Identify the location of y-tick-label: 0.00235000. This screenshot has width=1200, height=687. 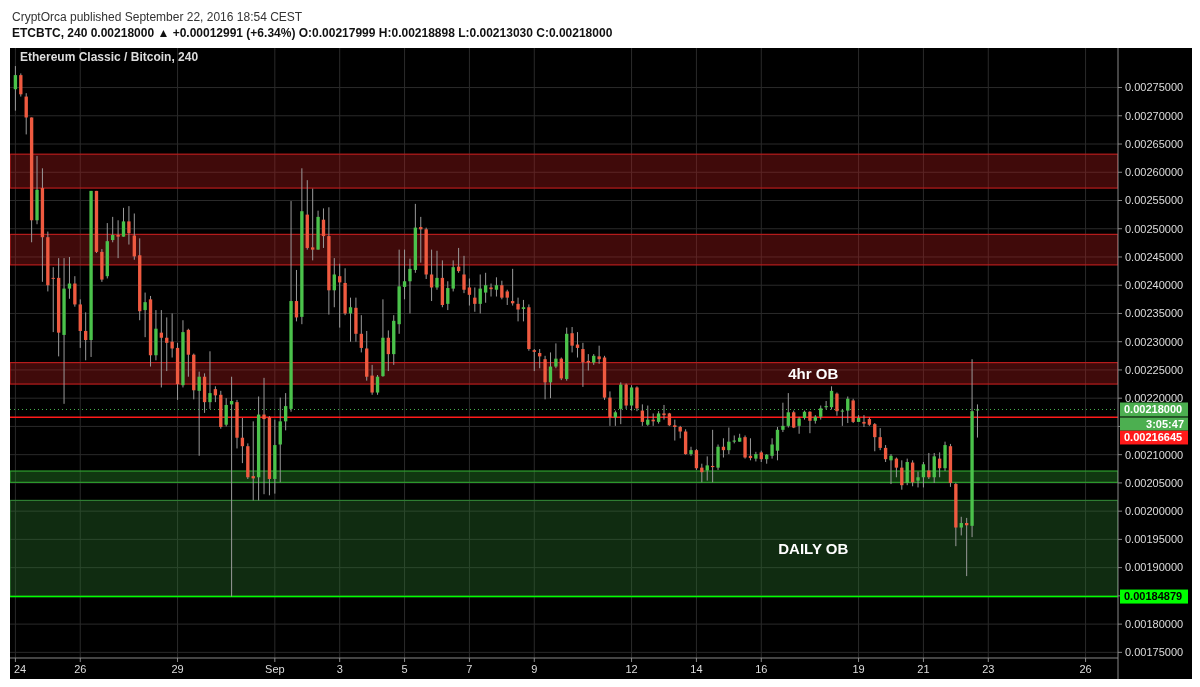
(1154, 313).